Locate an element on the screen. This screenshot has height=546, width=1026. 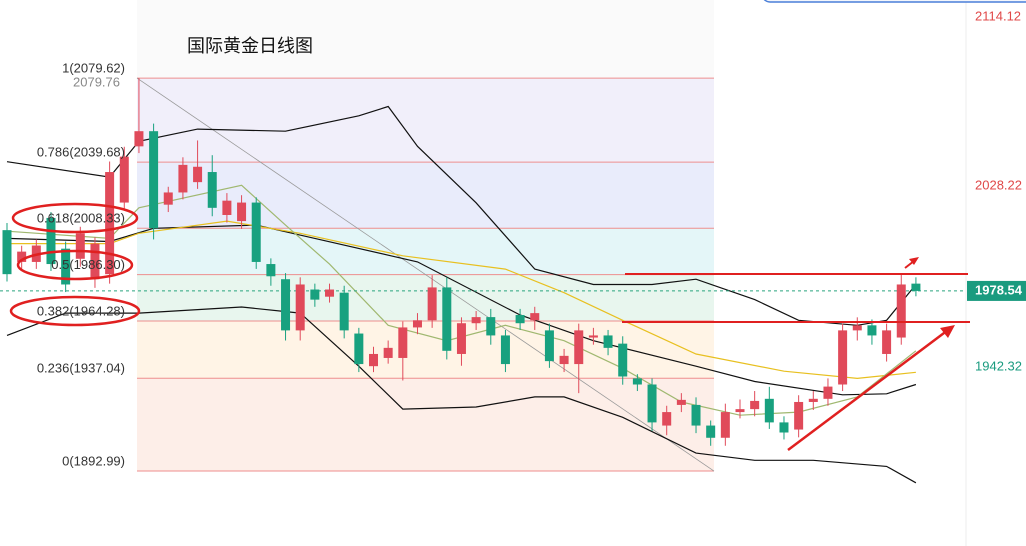
fib-label: 0(1892.99) is located at coordinates (93, 460).